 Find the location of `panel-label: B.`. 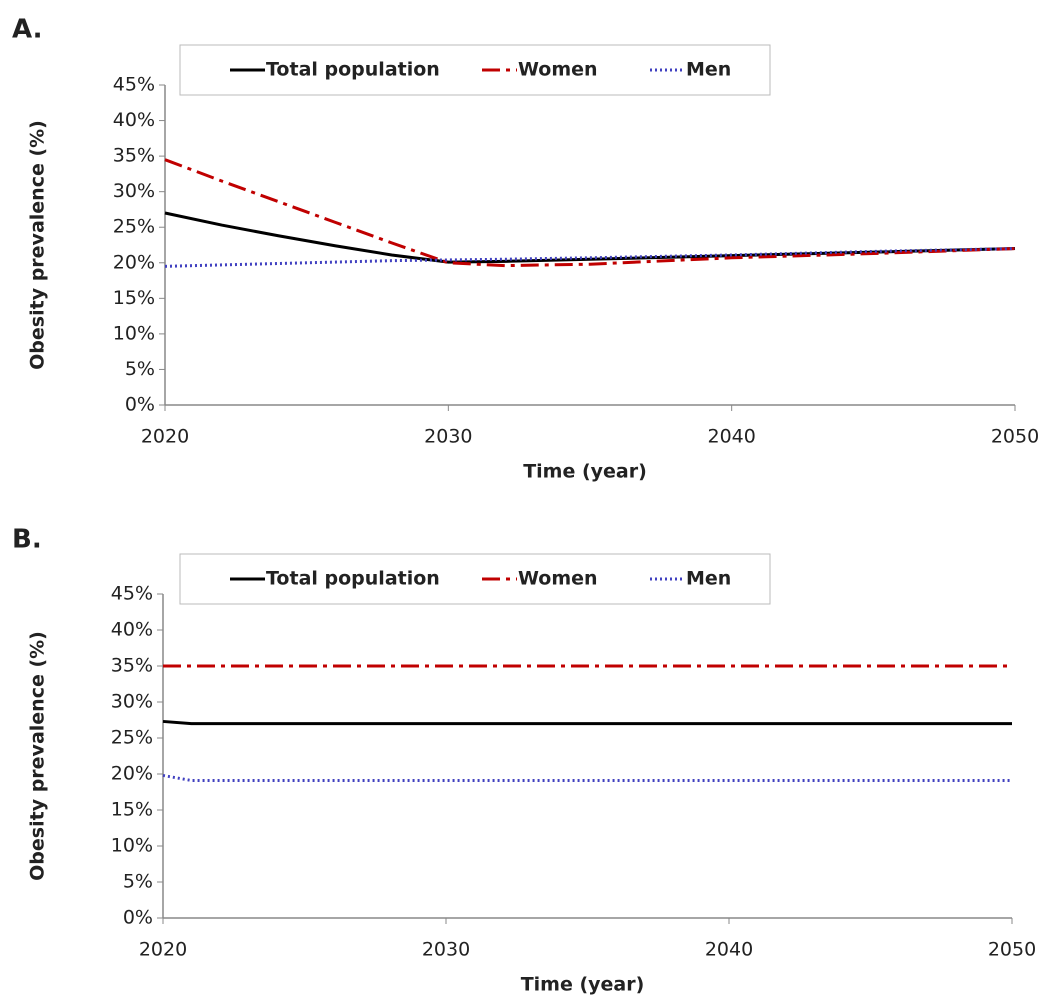

panel-label: B. is located at coordinates (27, 540).